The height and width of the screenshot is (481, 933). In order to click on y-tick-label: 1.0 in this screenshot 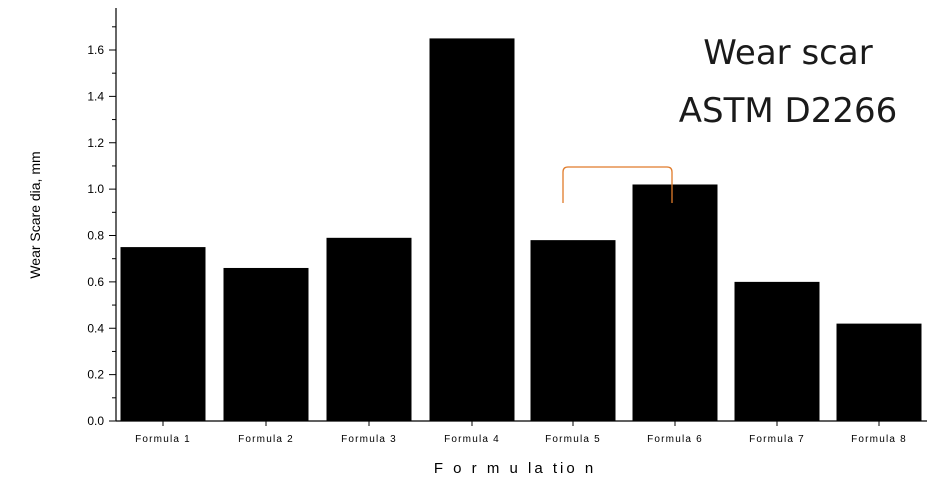, I will do `click(95, 189)`.